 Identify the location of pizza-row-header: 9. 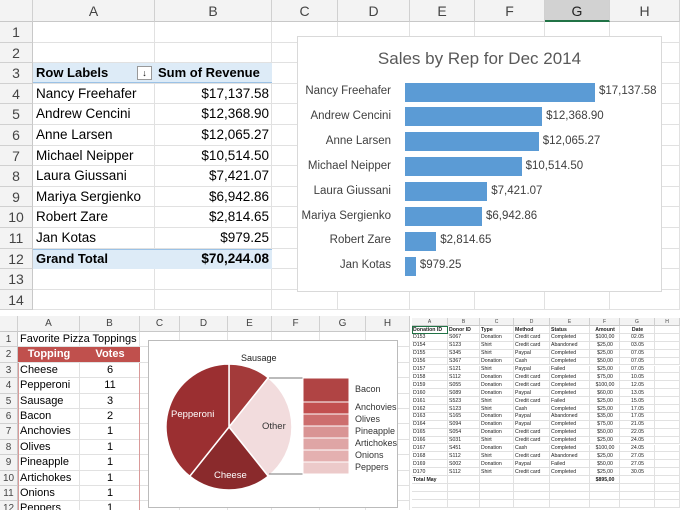
(9, 463).